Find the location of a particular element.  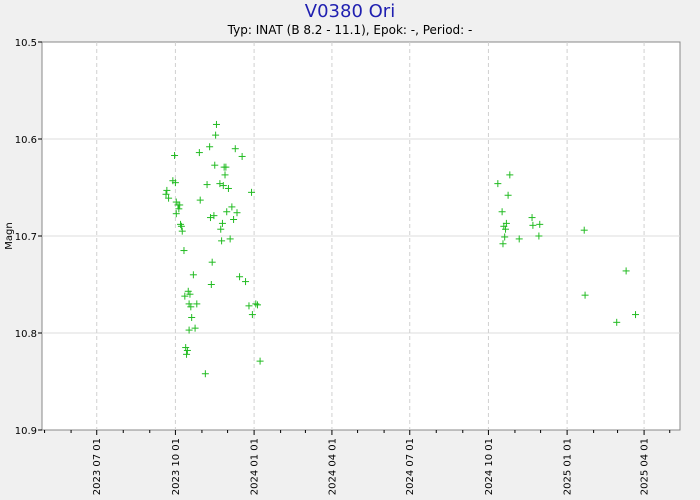

chart-title: V0380 Ori is located at coordinates (350, 11).